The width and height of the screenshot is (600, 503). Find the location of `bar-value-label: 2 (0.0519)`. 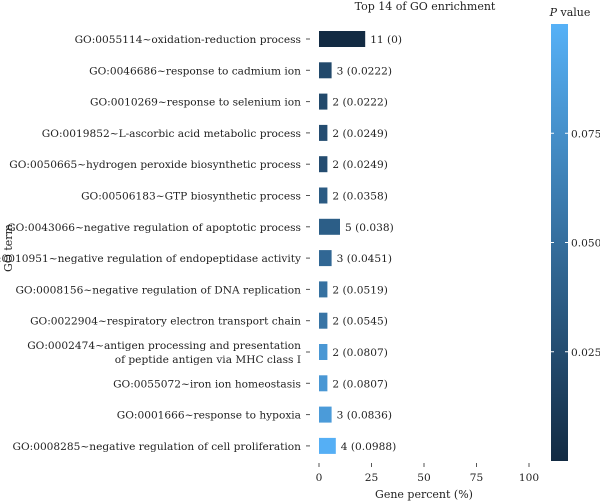

bar-value-label: 2 (0.0519) is located at coordinates (359, 290).